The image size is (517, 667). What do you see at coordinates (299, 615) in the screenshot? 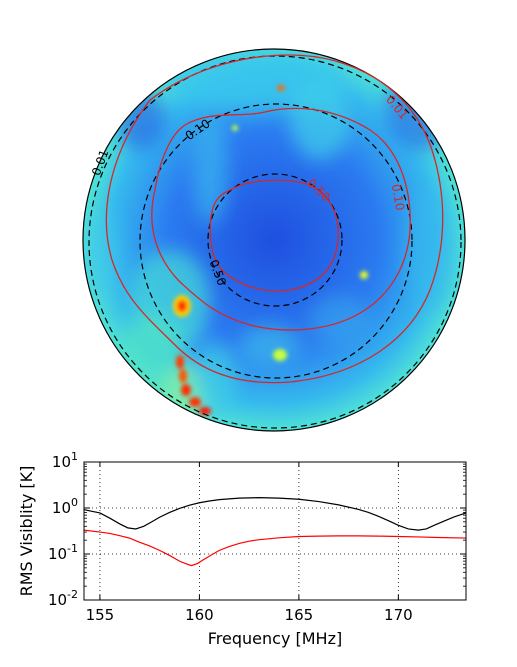
I see `x-tick-label: 165` at bounding box center [299, 615].